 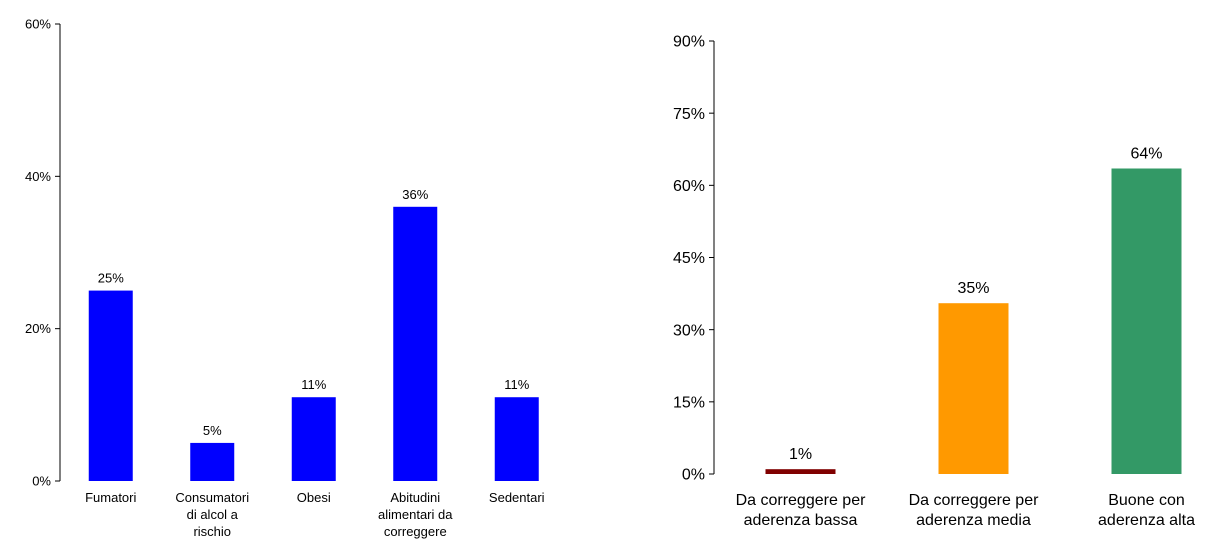 What do you see at coordinates (801, 520) in the screenshot?
I see `chart2-category-label: aderenza bassa` at bounding box center [801, 520].